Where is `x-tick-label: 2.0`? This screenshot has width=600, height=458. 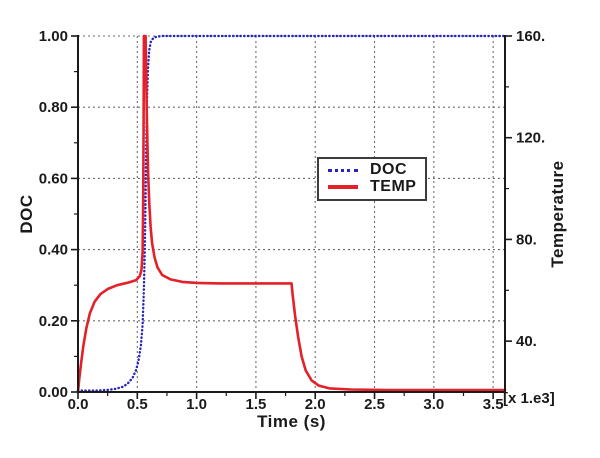 x-tick-label: 2.0 is located at coordinates (315, 404).